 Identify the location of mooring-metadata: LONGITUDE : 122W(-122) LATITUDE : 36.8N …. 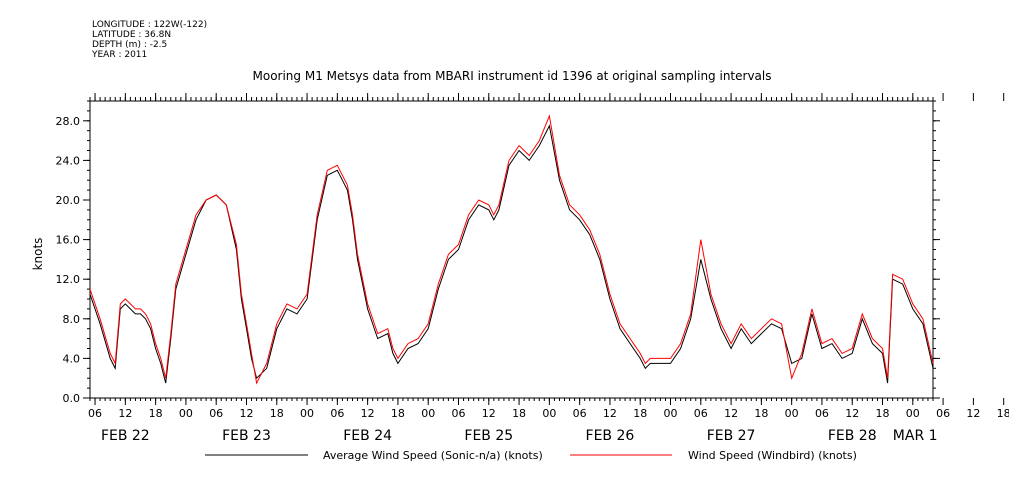
(149, 40).